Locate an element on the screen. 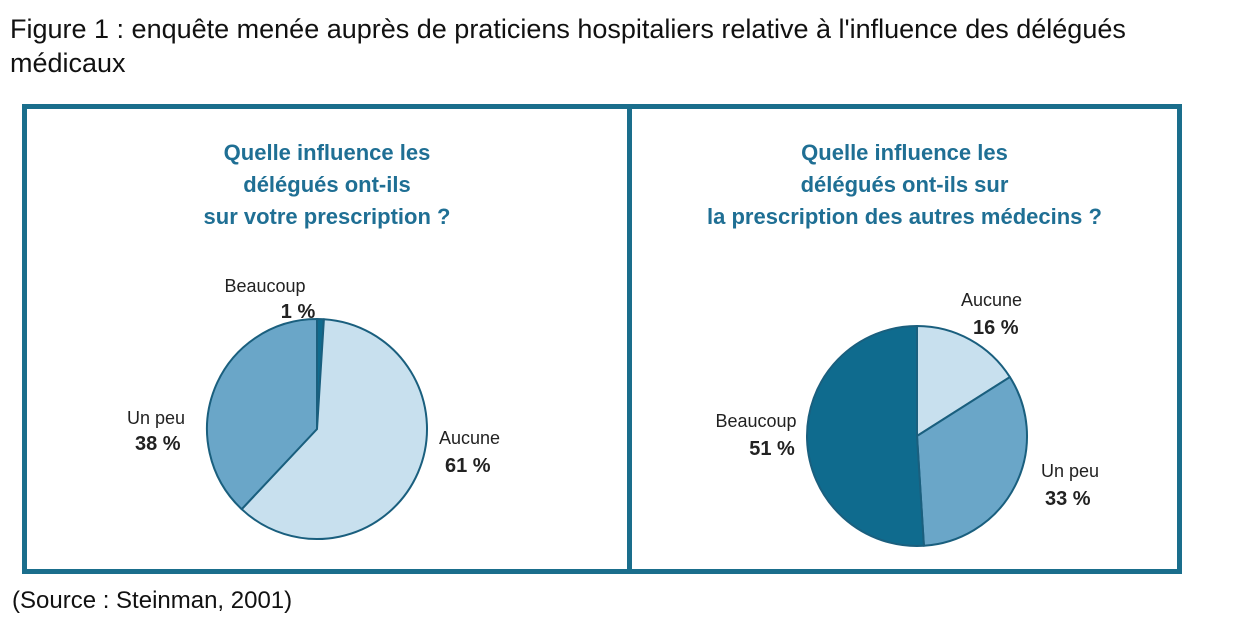  slice-value-label: 16 % is located at coordinates (996, 328).